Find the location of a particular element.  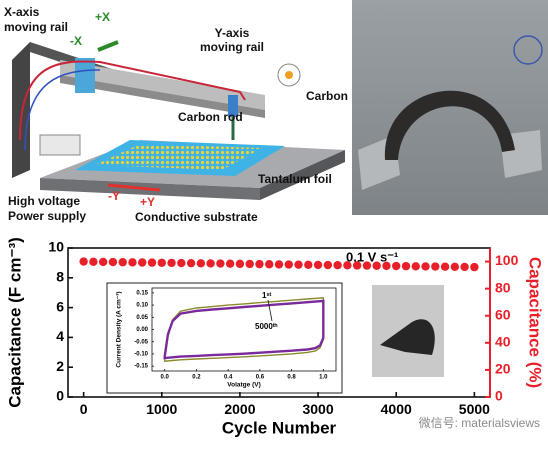

y-tick-label: 0.10 is located at coordinates (142, 306).